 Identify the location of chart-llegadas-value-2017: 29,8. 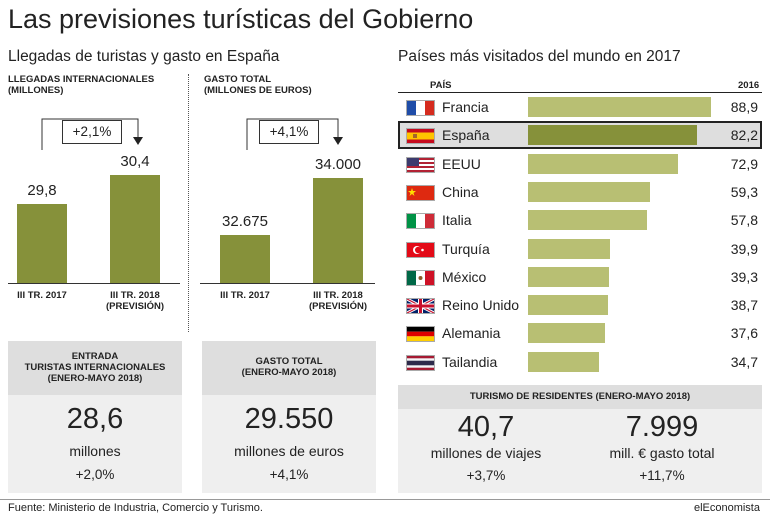
(42, 190).